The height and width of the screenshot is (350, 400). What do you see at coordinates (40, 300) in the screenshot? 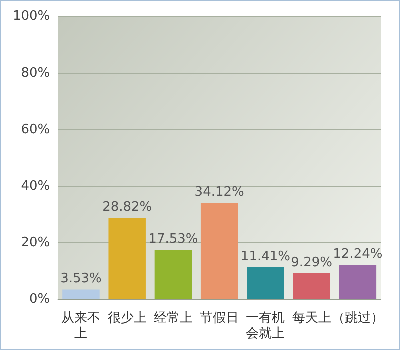
I see `y-tick-label: 0%` at bounding box center [40, 300].